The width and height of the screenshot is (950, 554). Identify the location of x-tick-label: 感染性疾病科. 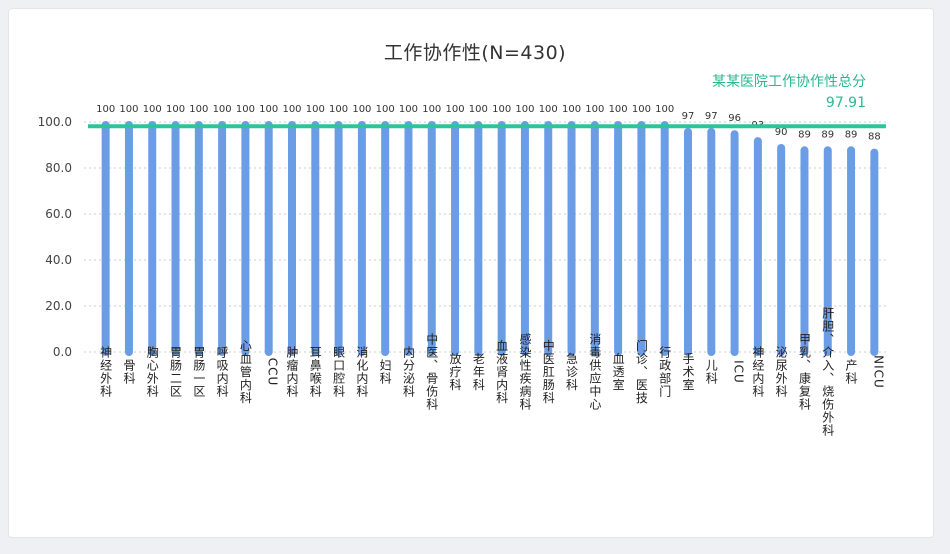
(525, 371).